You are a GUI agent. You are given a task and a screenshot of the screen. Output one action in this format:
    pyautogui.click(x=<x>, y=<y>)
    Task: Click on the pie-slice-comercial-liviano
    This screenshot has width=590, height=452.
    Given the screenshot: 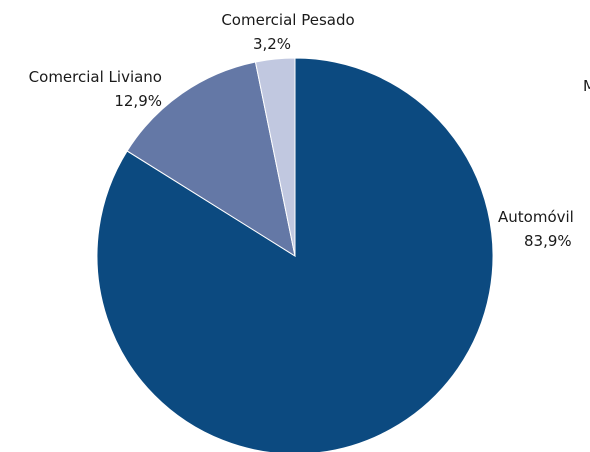 What is the action you would take?
    pyautogui.click(x=211, y=159)
    